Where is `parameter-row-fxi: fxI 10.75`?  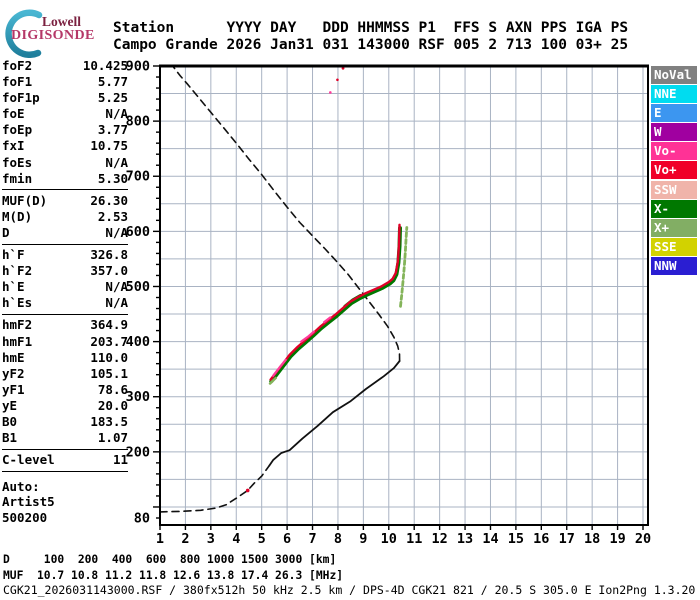 parameter-row-fxi: fxI 10.75 is located at coordinates (65, 146).